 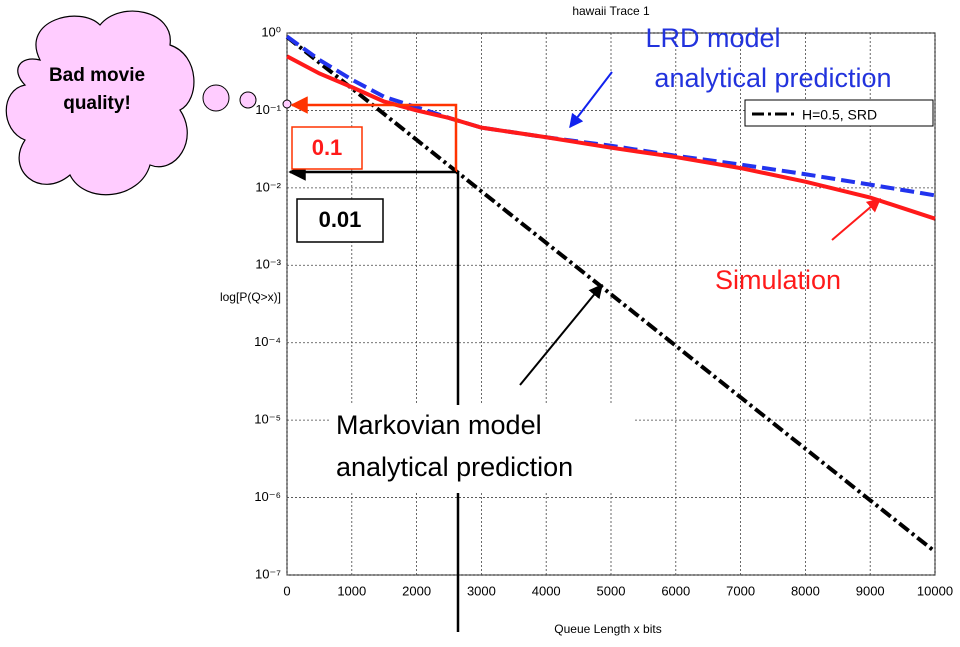 I want to click on annotation: quality!, so click(x=97, y=103).